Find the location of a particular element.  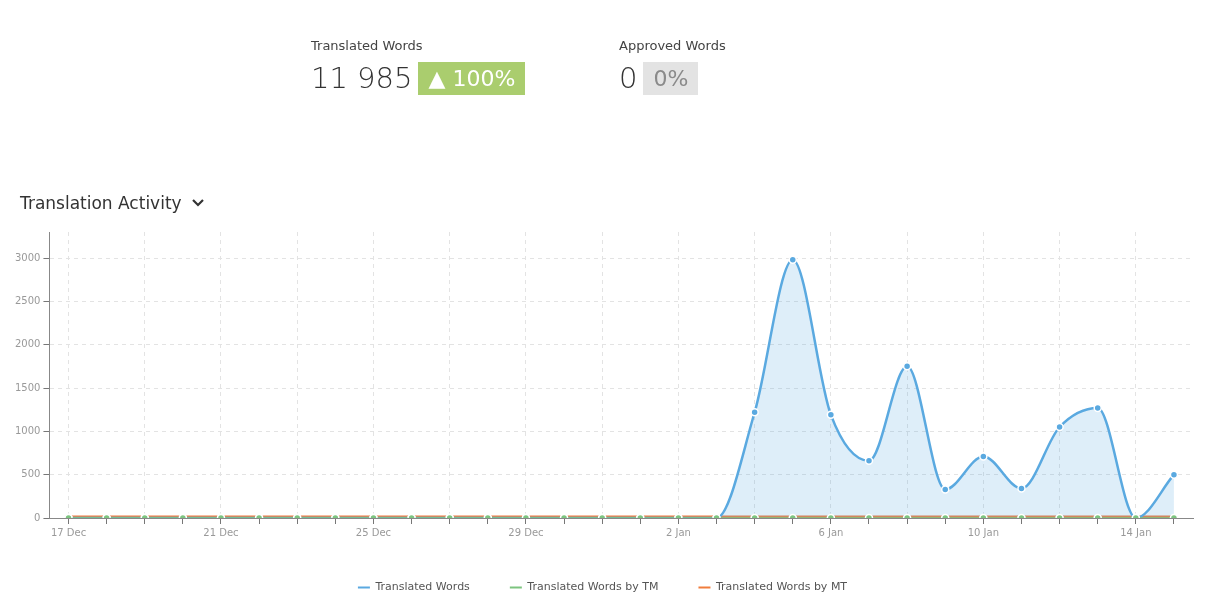

x-tick-label: 14 Jan is located at coordinates (1136, 532).